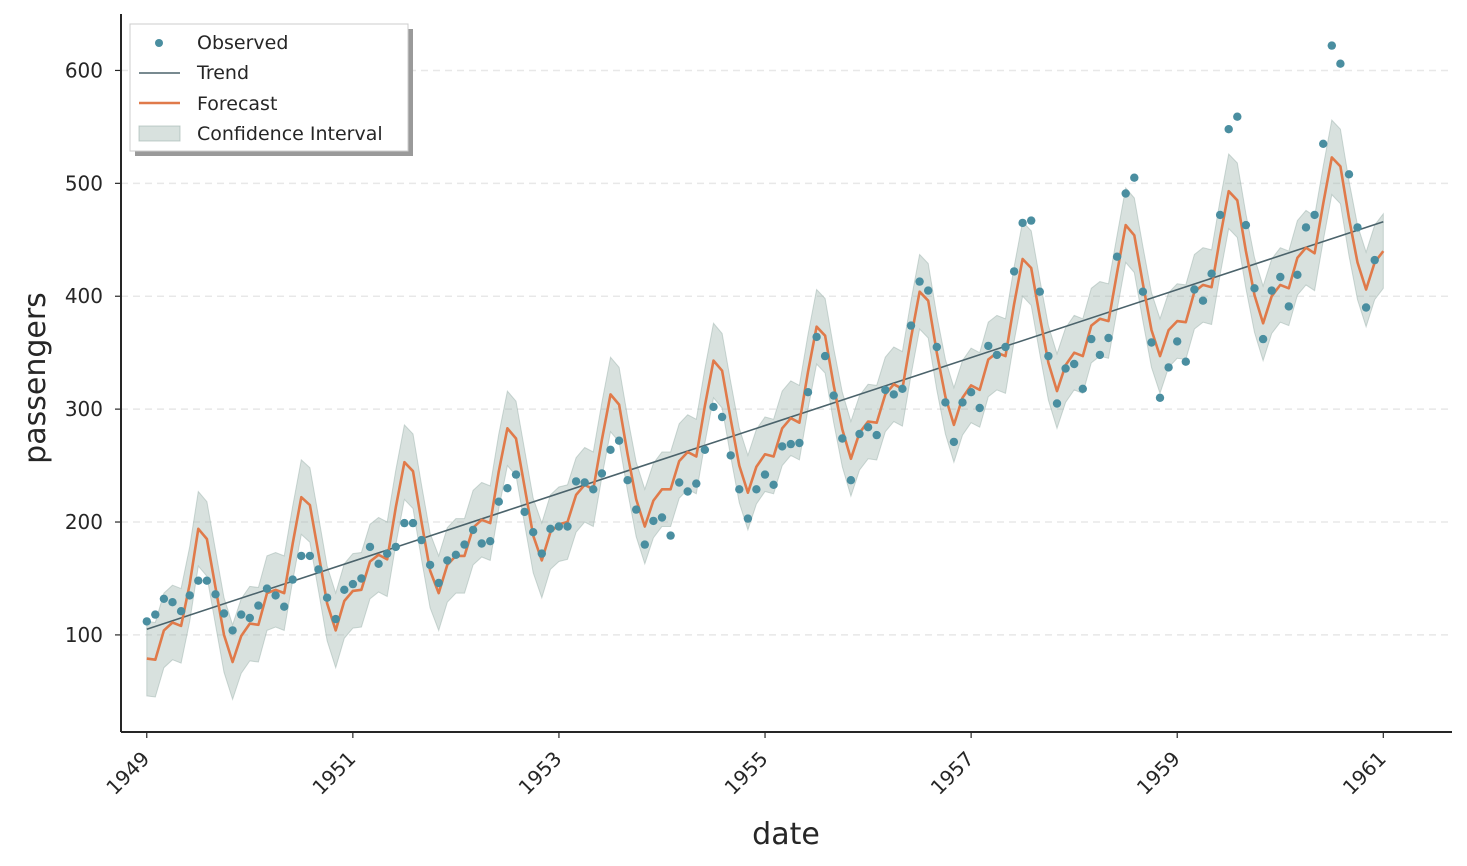 The image size is (1467, 866). What do you see at coordinates (952, 773) in the screenshot?
I see `x-tick-label: 1957` at bounding box center [952, 773].